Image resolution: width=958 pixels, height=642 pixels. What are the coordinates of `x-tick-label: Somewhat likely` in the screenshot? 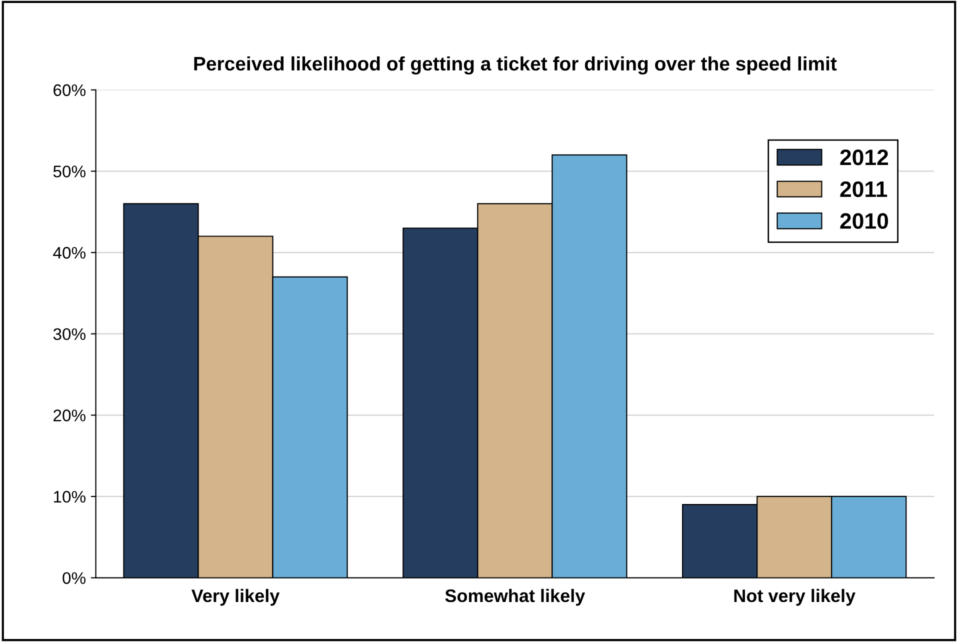 It's located at (515, 597).